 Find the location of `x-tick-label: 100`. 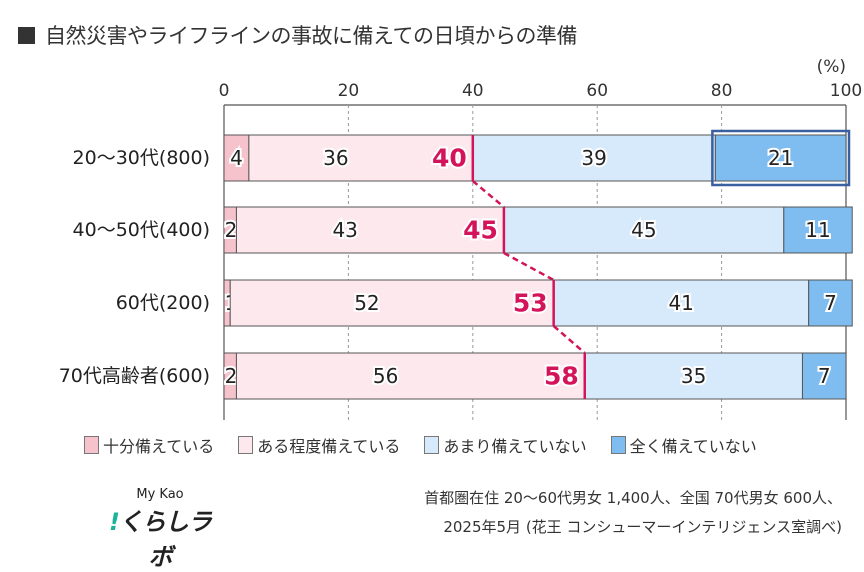

x-tick-label: 100 is located at coordinates (846, 91).